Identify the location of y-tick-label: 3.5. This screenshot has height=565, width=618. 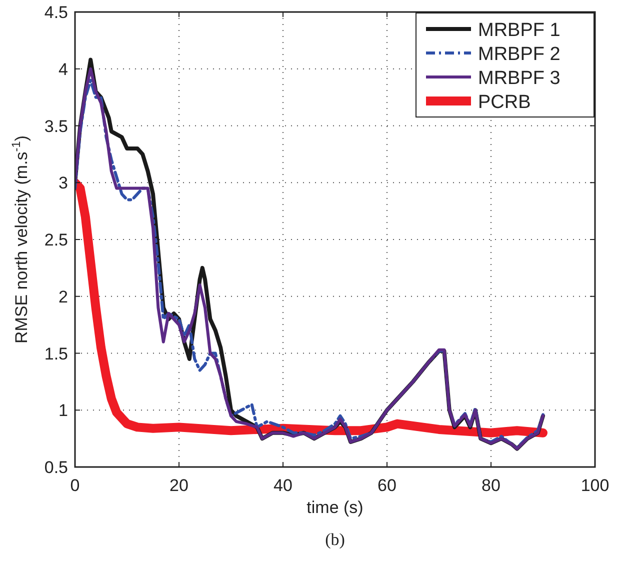
(56, 126).